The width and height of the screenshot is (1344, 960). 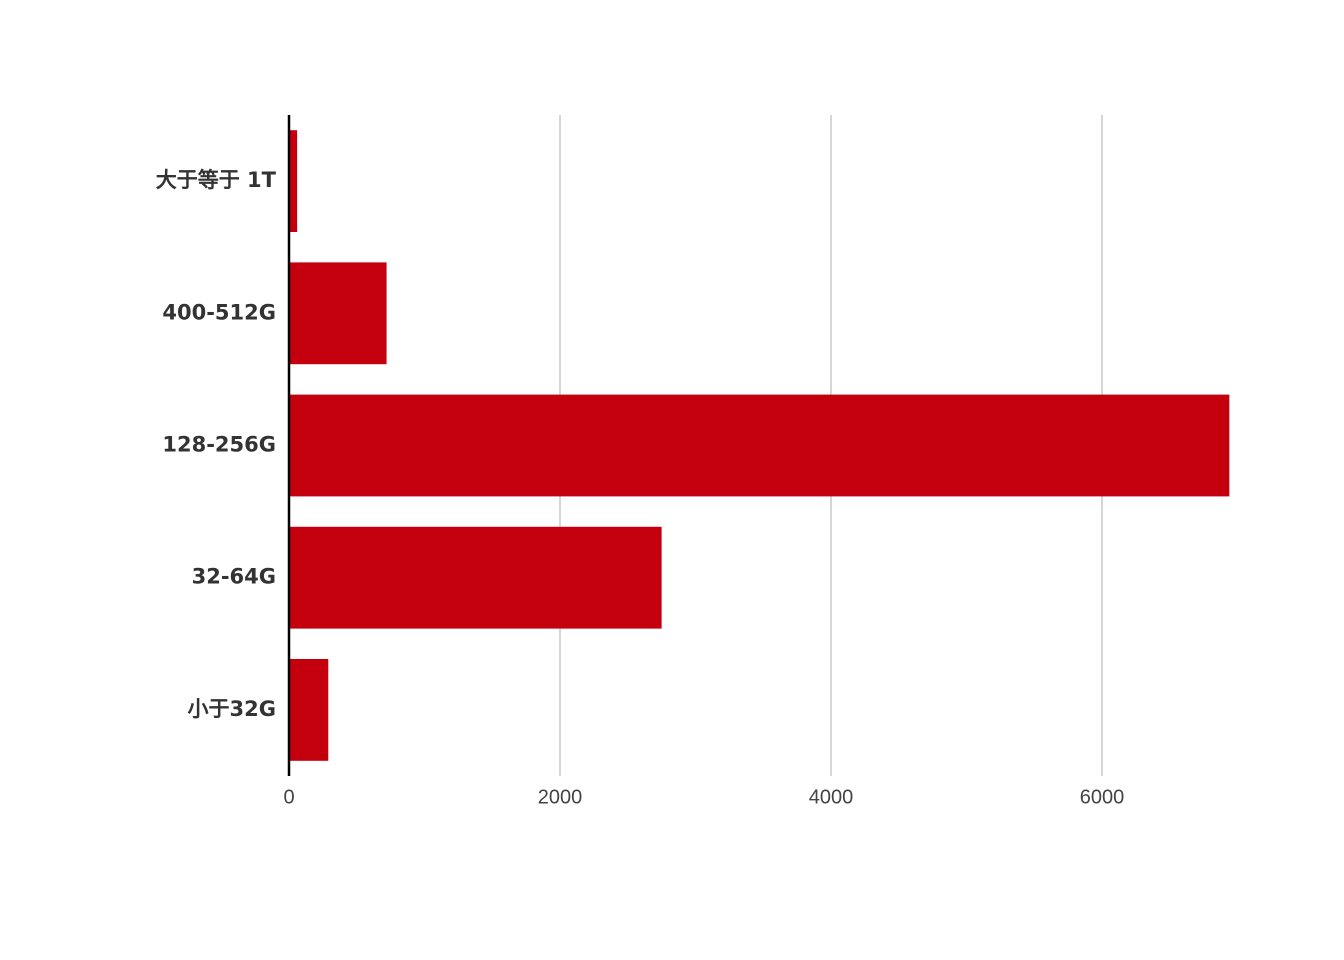 What do you see at coordinates (216, 180) in the screenshot?
I see `y-tick-label: 大于等于 1T` at bounding box center [216, 180].